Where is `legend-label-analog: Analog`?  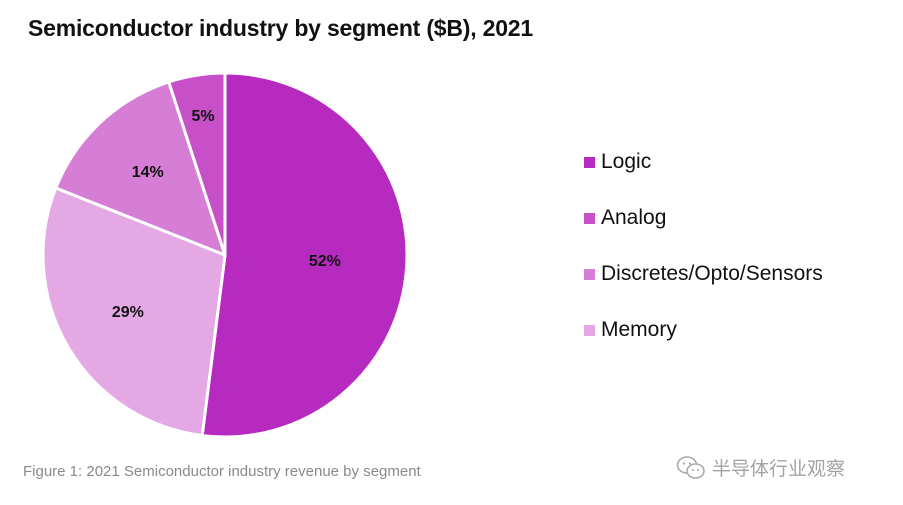
legend-label-analog: Analog is located at coordinates (634, 217).